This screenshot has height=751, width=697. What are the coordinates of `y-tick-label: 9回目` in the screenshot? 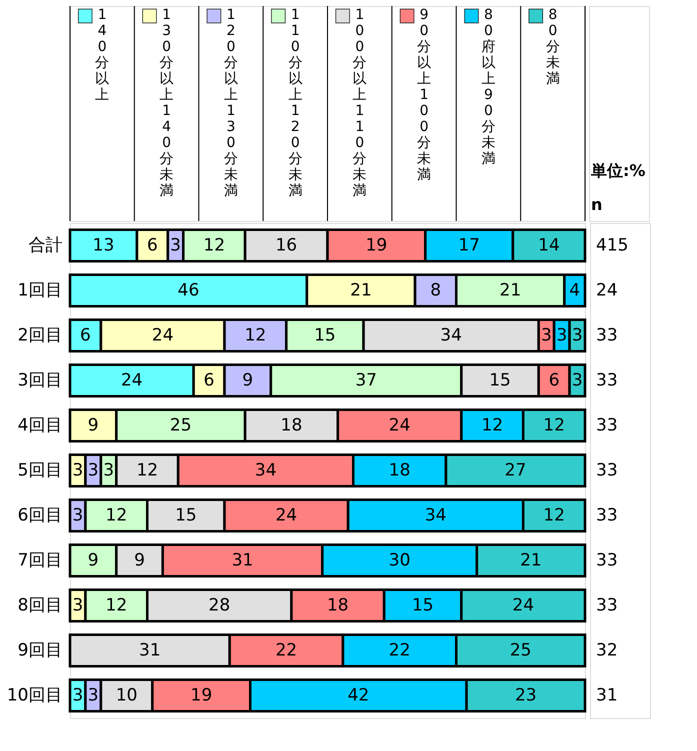 It's located at (40, 650).